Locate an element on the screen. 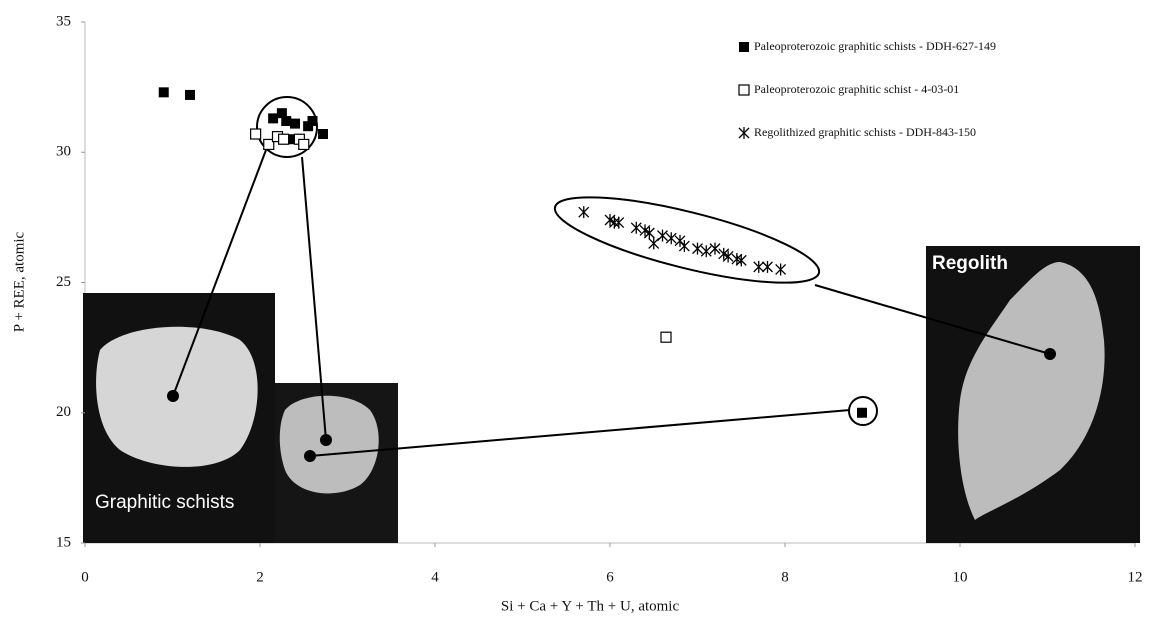 The width and height of the screenshot is (1152, 623). y-tick-label: 35 is located at coordinates (63, 21).